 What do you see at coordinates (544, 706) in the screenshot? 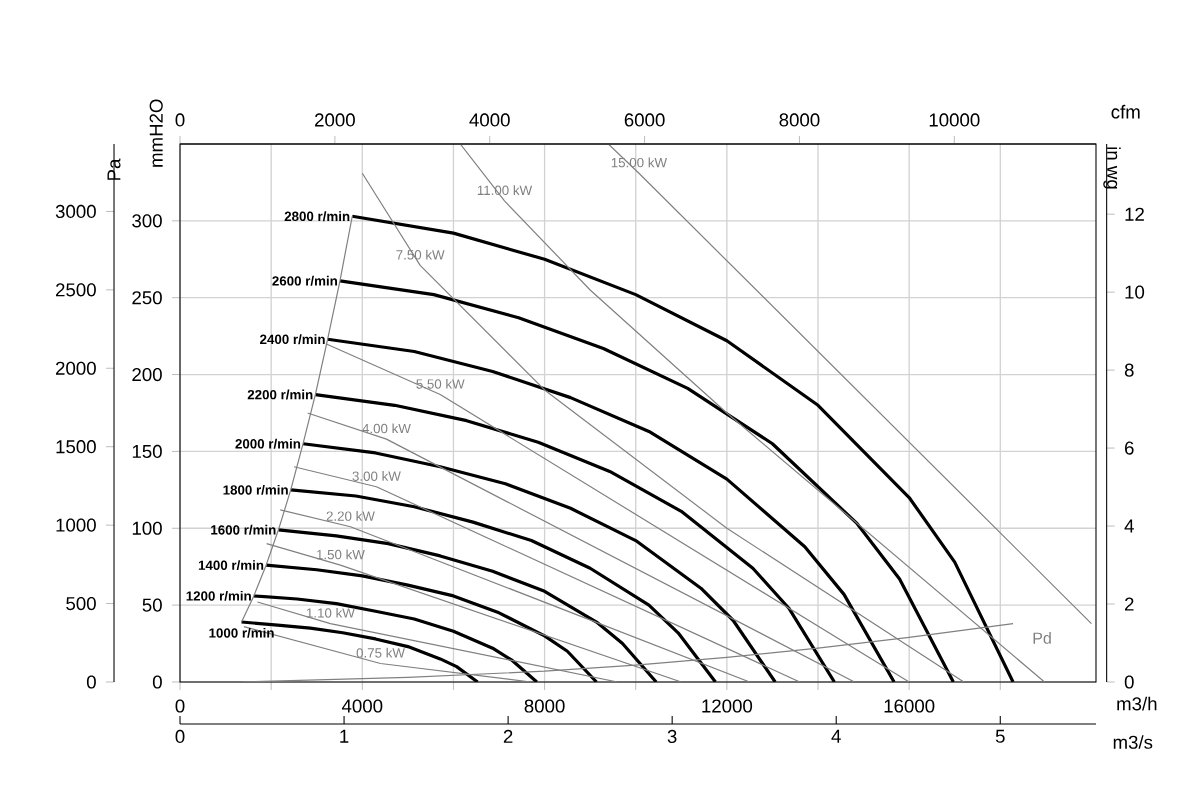
I see `x-tick-label: 8000` at bounding box center [544, 706].